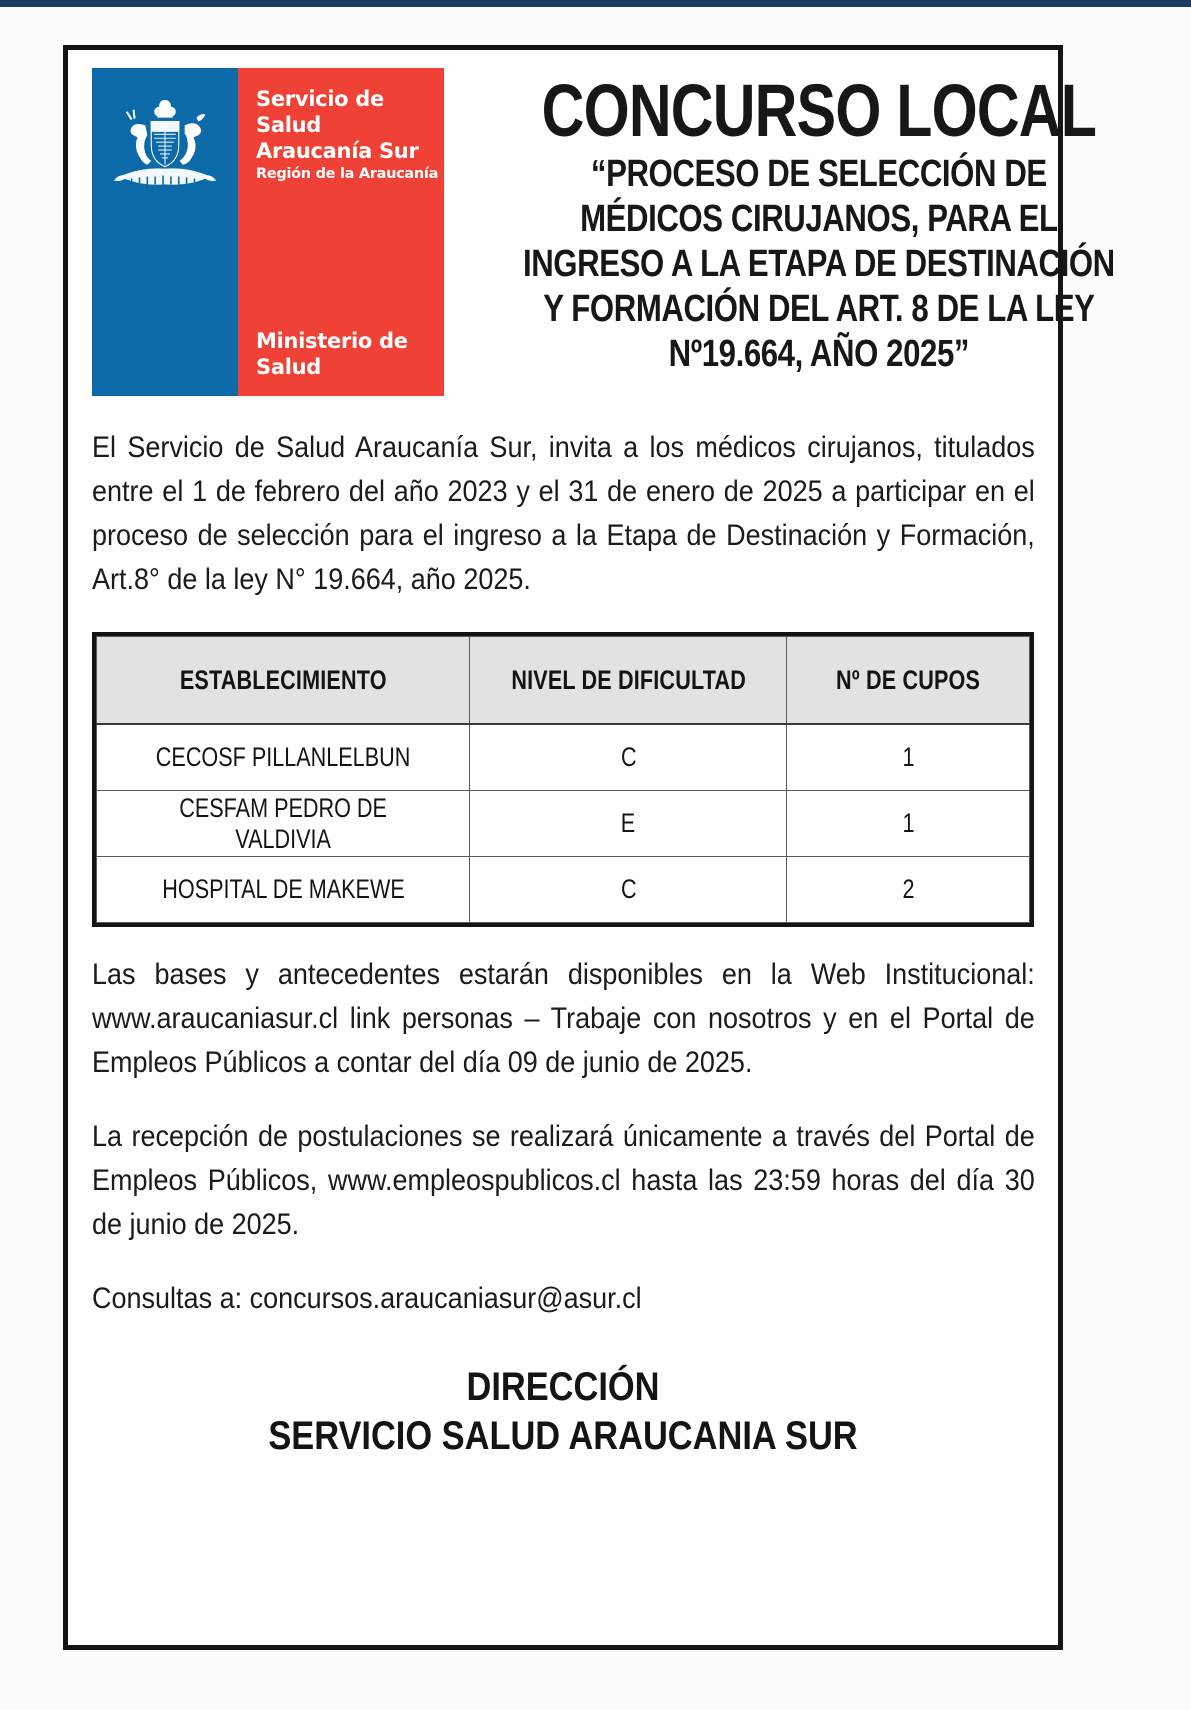 This screenshot has width=1191, height=1710. What do you see at coordinates (563, 1387) in the screenshot?
I see `signature-line-1: DIRECCIÓN` at bounding box center [563, 1387].